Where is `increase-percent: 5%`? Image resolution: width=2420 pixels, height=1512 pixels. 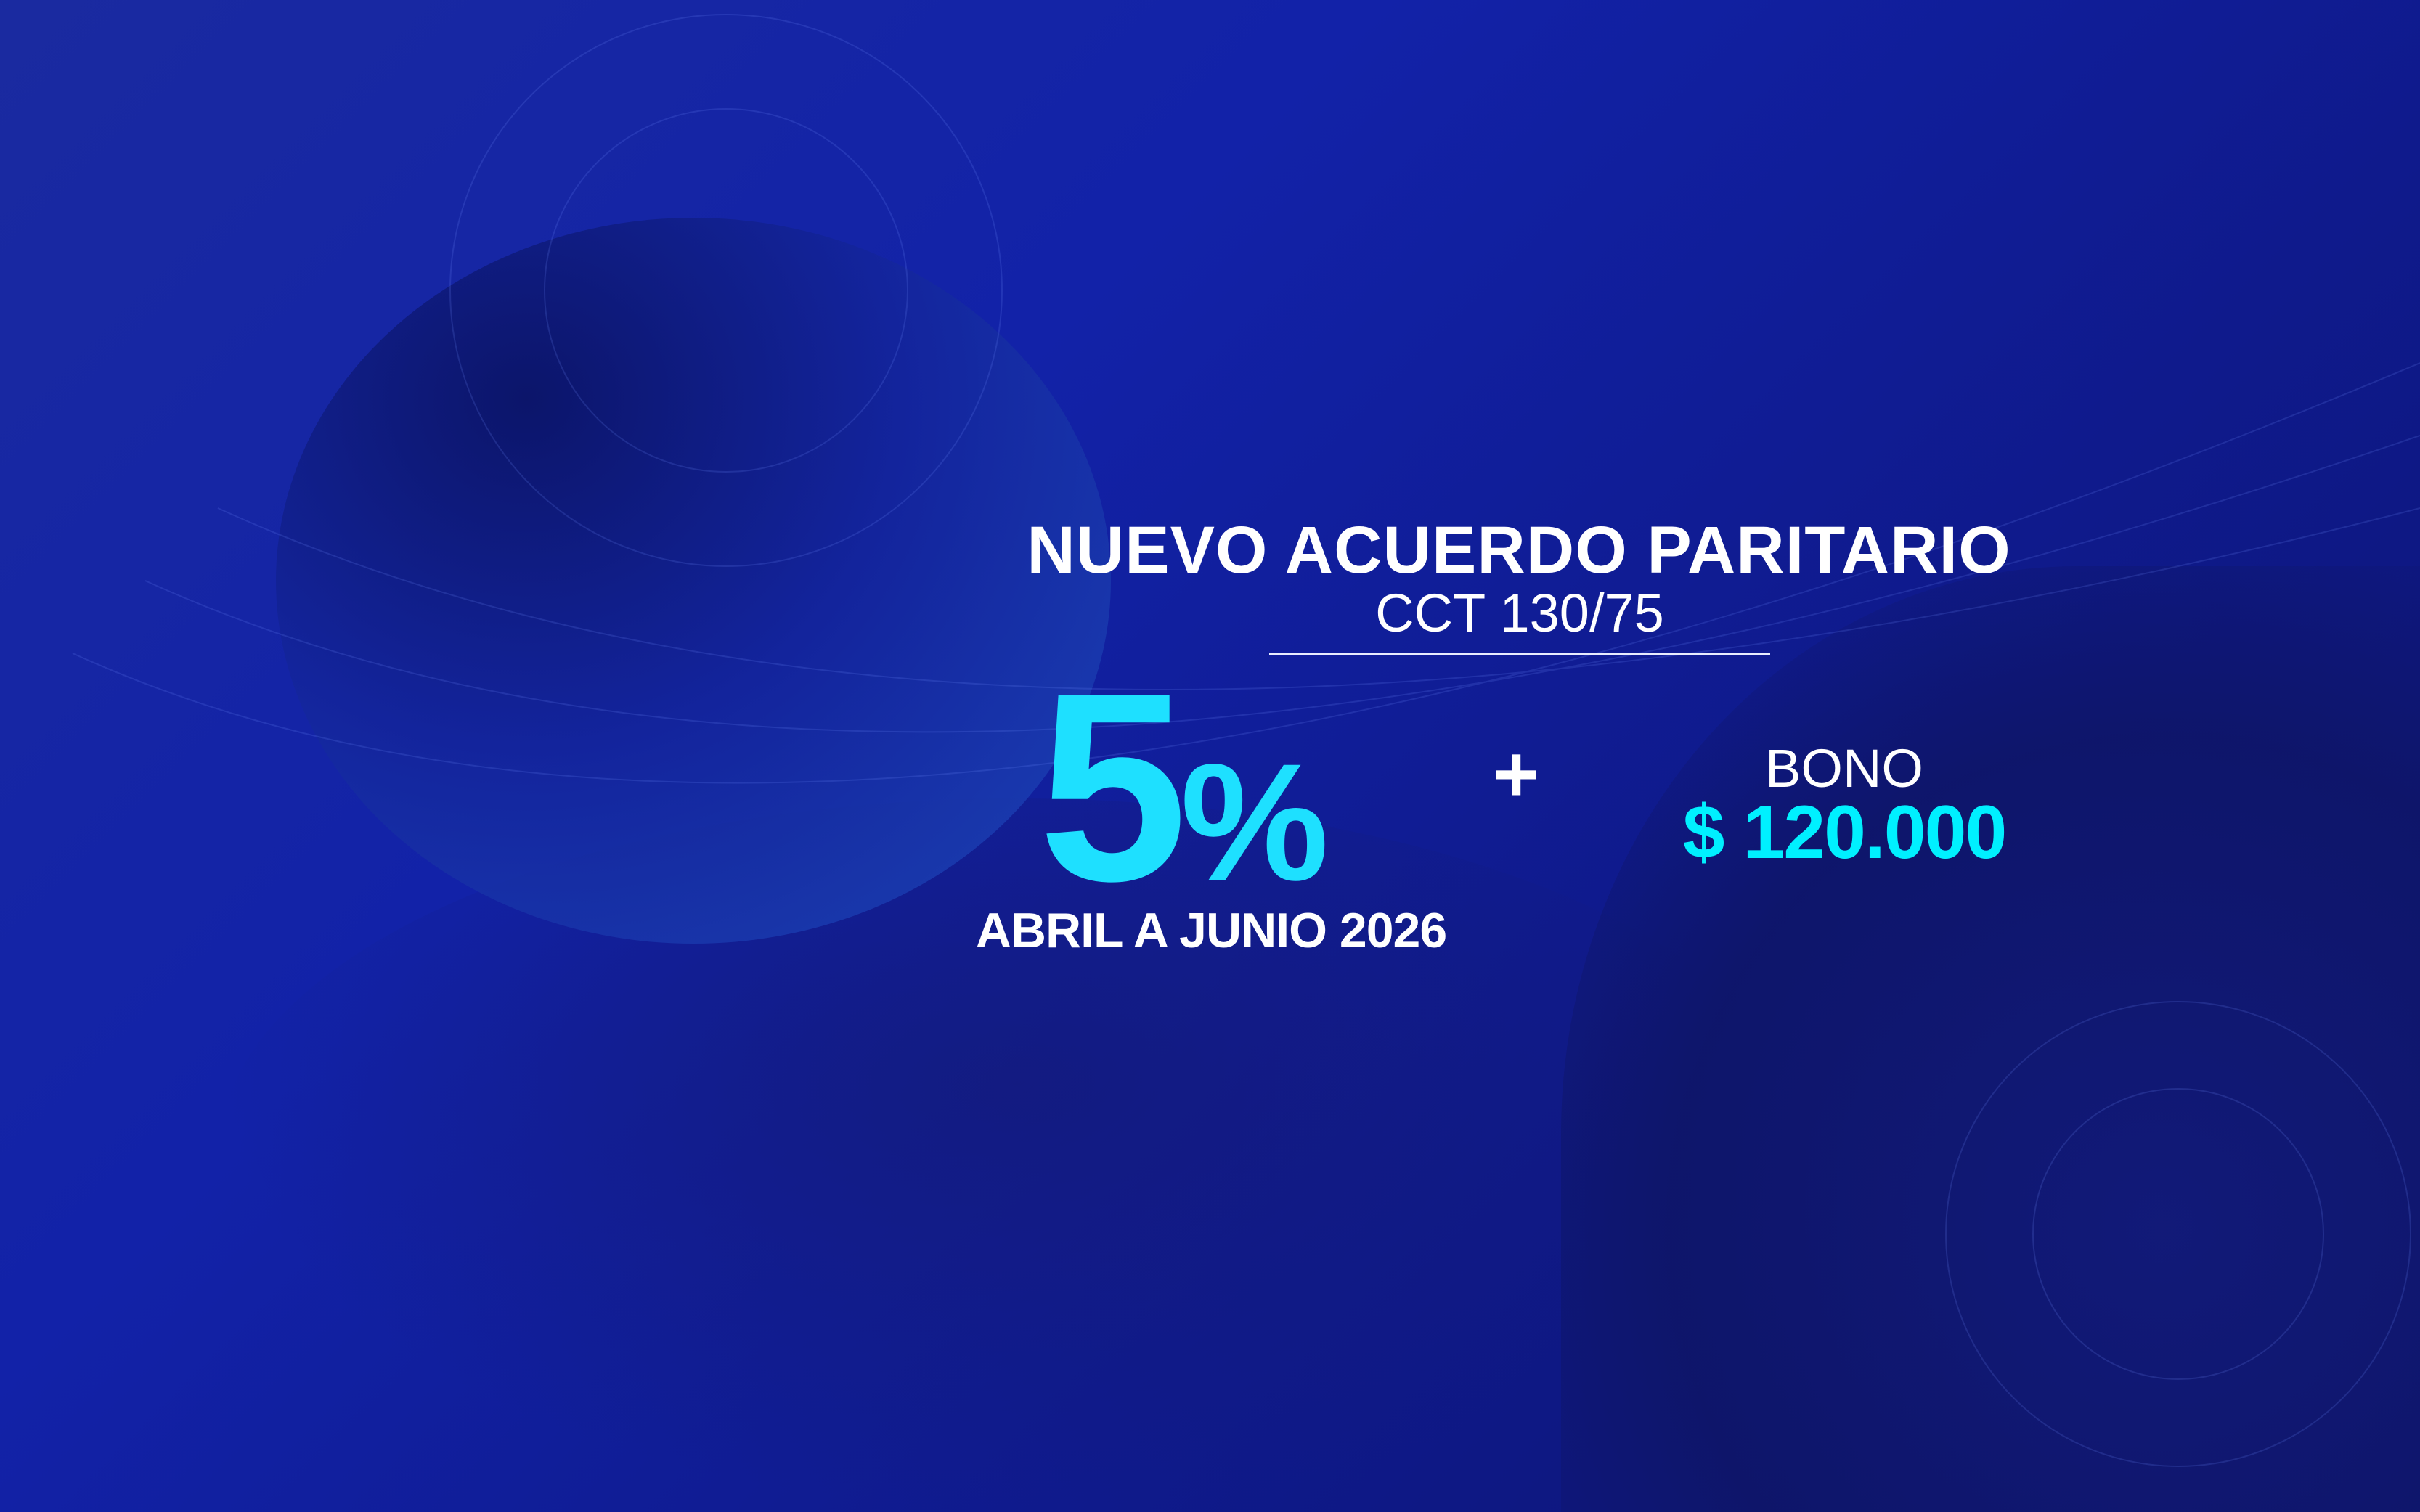 increase-percent: 5% is located at coordinates (1183, 787).